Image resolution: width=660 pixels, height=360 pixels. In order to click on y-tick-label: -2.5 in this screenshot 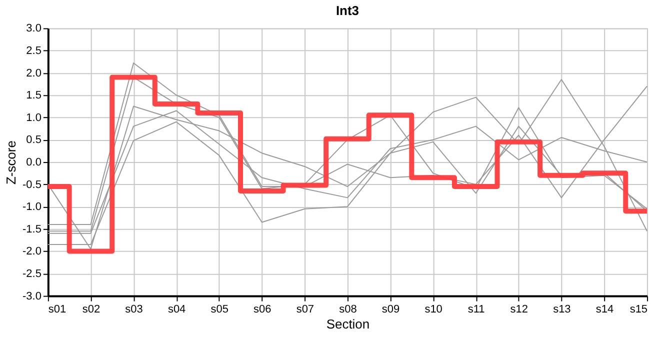, I will do `click(32, 274)`.